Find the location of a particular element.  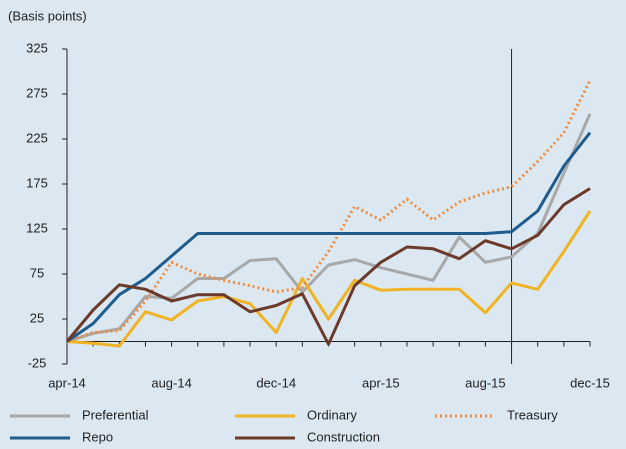

legend-label: Construction is located at coordinates (343, 436).